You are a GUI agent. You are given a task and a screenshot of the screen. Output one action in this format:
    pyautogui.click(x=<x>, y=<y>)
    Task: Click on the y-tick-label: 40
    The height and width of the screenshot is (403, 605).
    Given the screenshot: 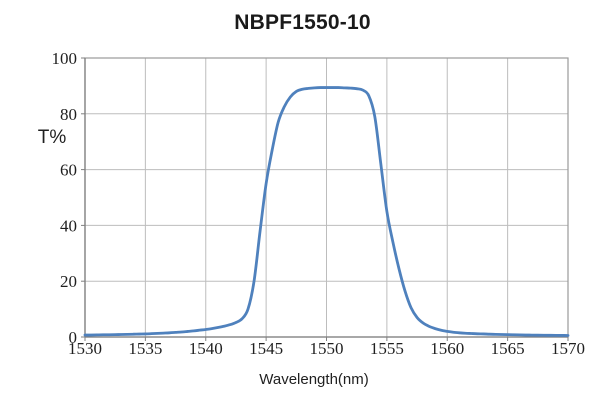 What is the action you would take?
    pyautogui.click(x=68, y=225)
    